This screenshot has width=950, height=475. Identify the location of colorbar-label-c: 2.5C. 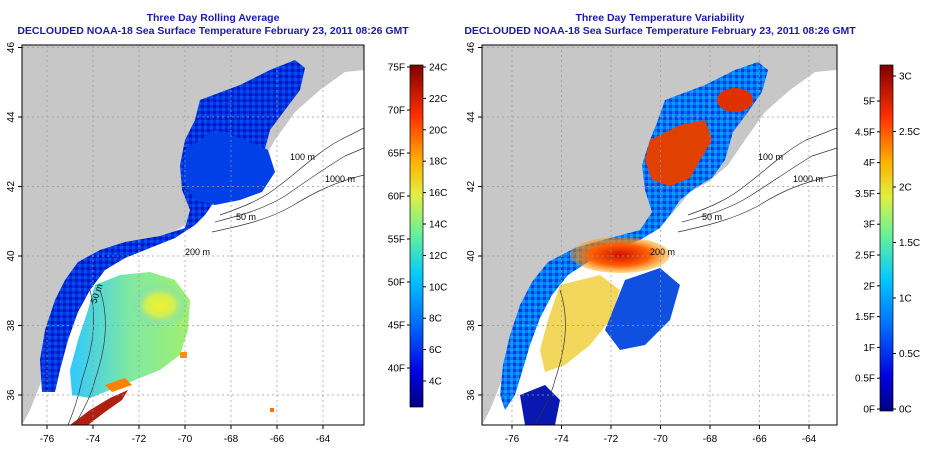
(909, 132).